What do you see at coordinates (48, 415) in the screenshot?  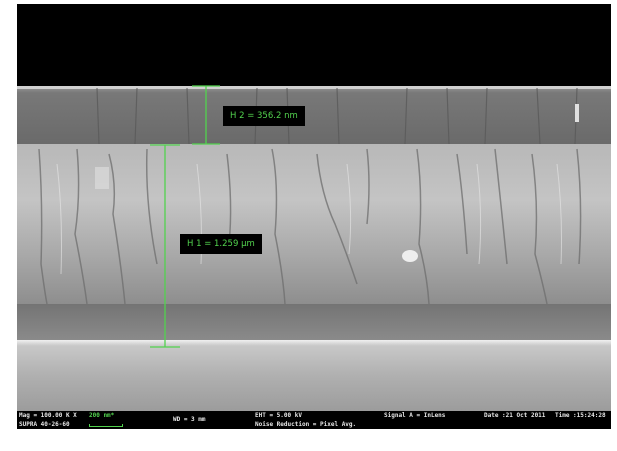 I see `magnification-text: Mag = 100.00 K X` at bounding box center [48, 415].